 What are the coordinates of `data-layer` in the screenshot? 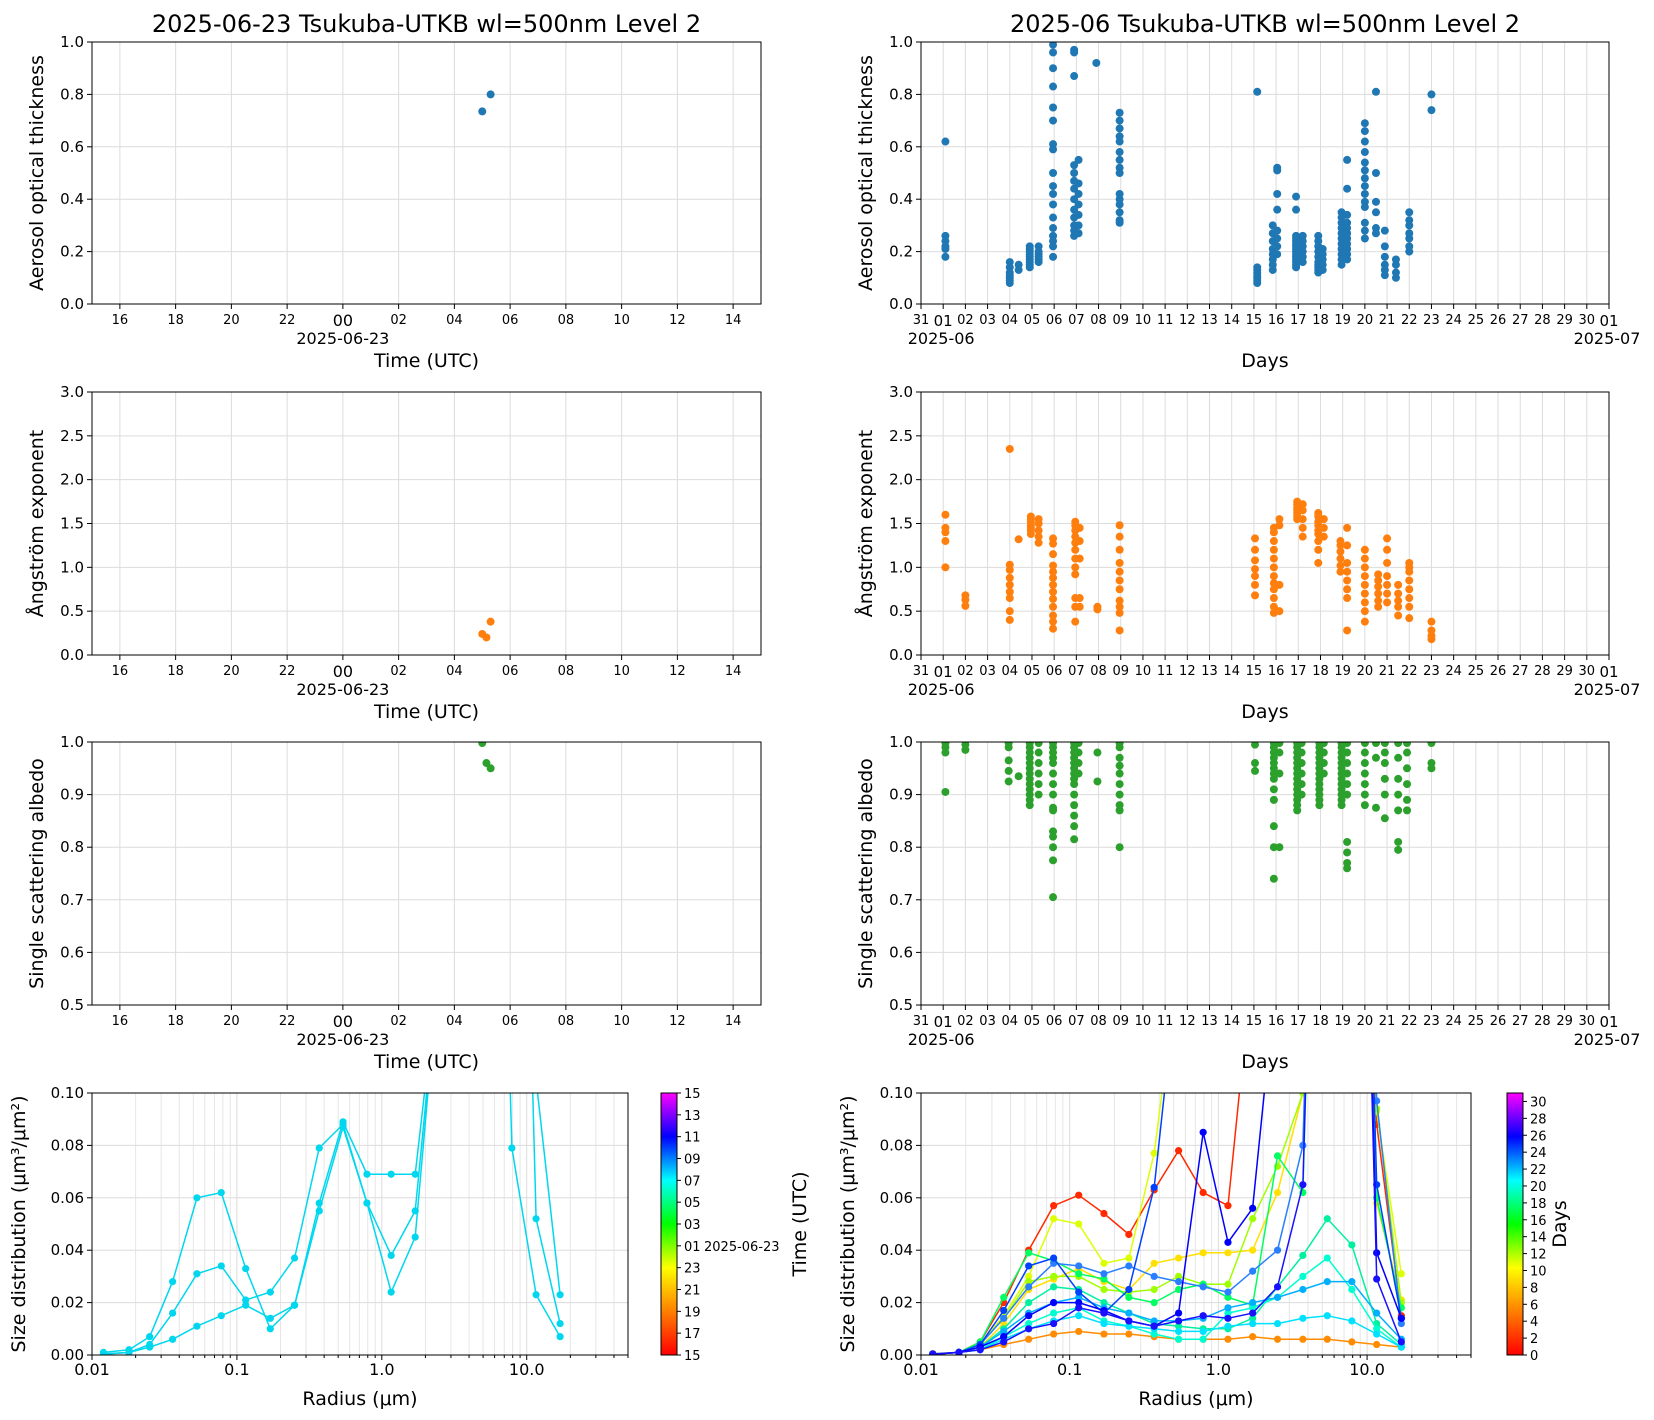 It's located at (1188, 544).